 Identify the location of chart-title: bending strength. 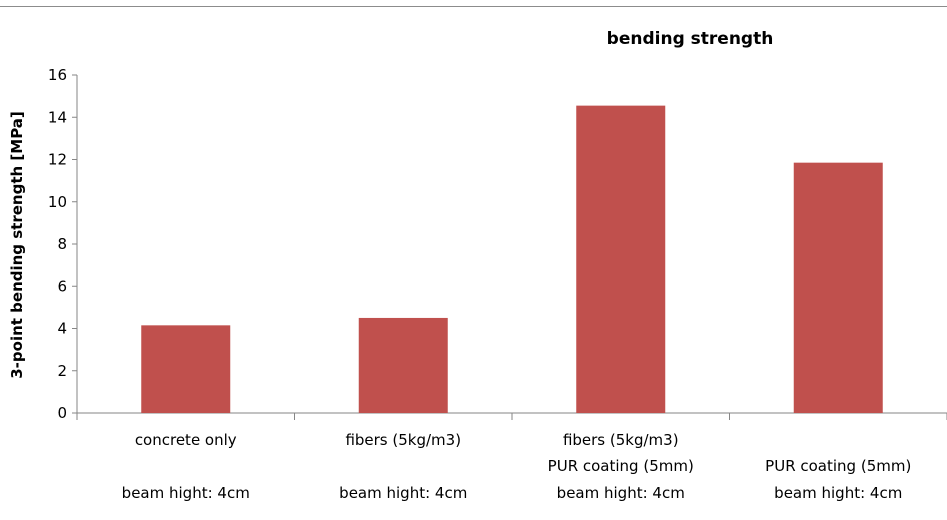
(690, 39).